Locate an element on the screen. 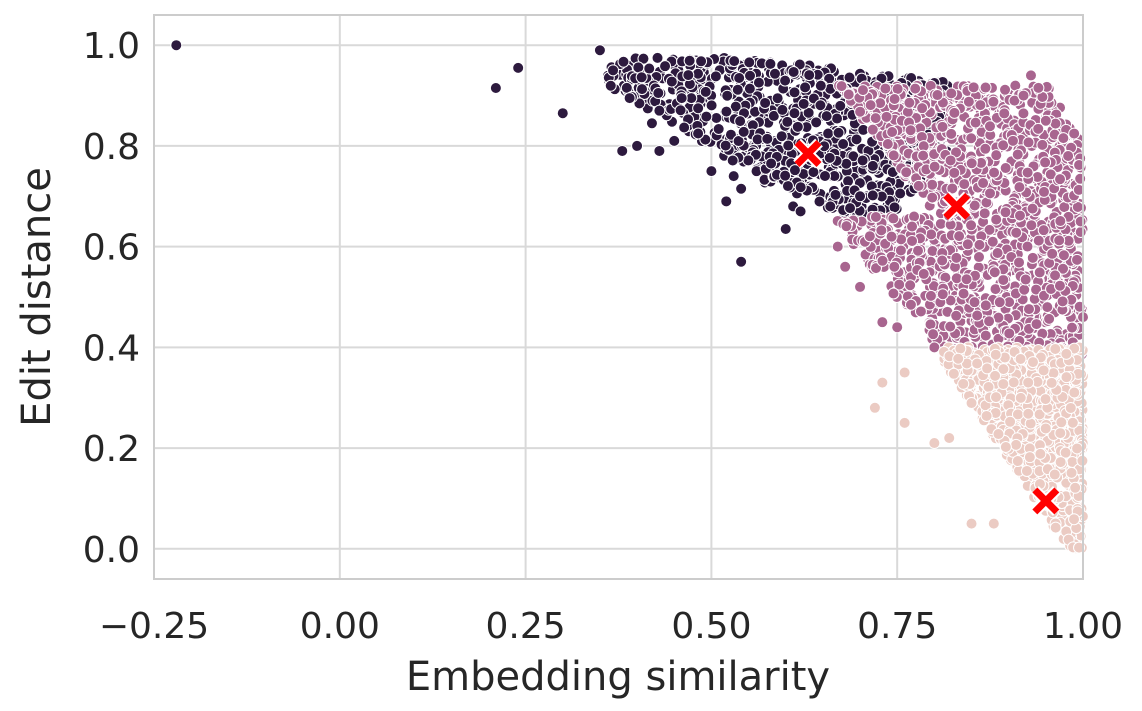  y-axis-label: Edit distance is located at coordinates (37, 297).